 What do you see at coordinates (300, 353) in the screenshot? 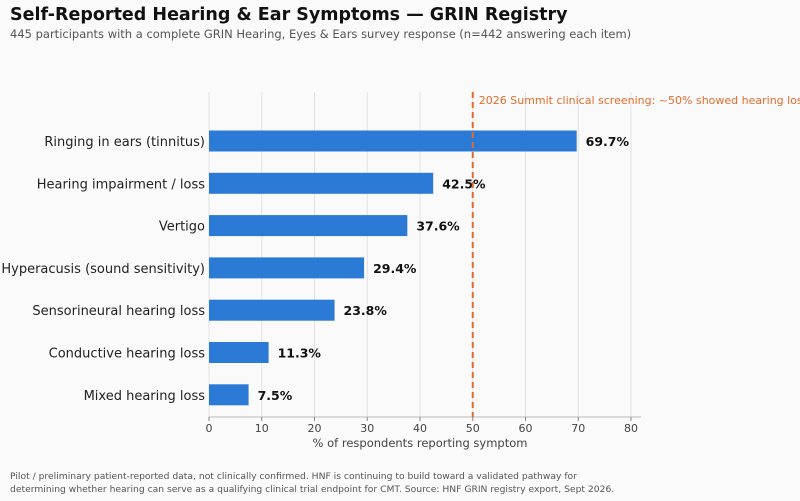
I see `value-label: 11.3%` at bounding box center [300, 353].